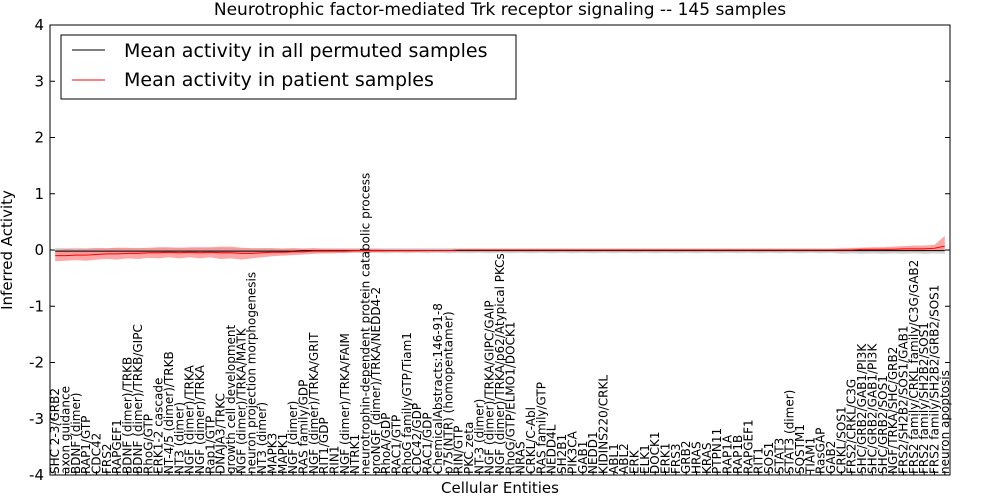 The width and height of the screenshot is (1000, 500). Describe the element at coordinates (769, 458) in the screenshot. I see `x-tick-label: SOS1` at that location.